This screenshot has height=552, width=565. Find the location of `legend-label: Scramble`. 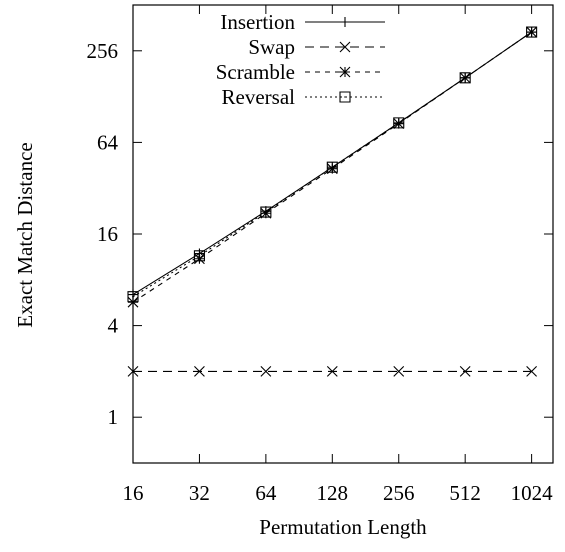

legend-label: Scramble is located at coordinates (255, 72).